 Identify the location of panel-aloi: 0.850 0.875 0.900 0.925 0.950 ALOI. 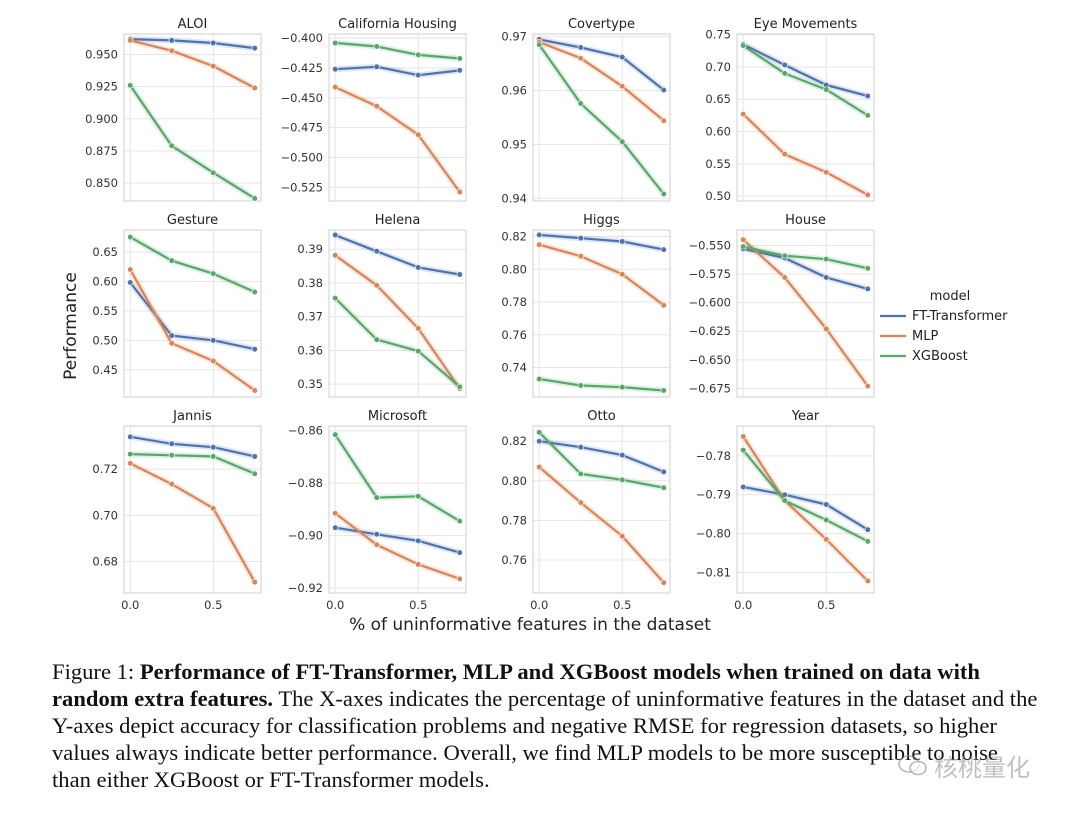
(173, 109).